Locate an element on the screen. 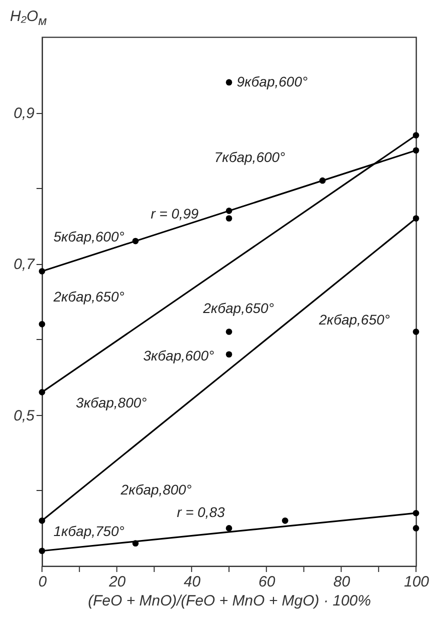 This screenshot has height=637, width=434. x-tick-label: 40 is located at coordinates (193, 582).